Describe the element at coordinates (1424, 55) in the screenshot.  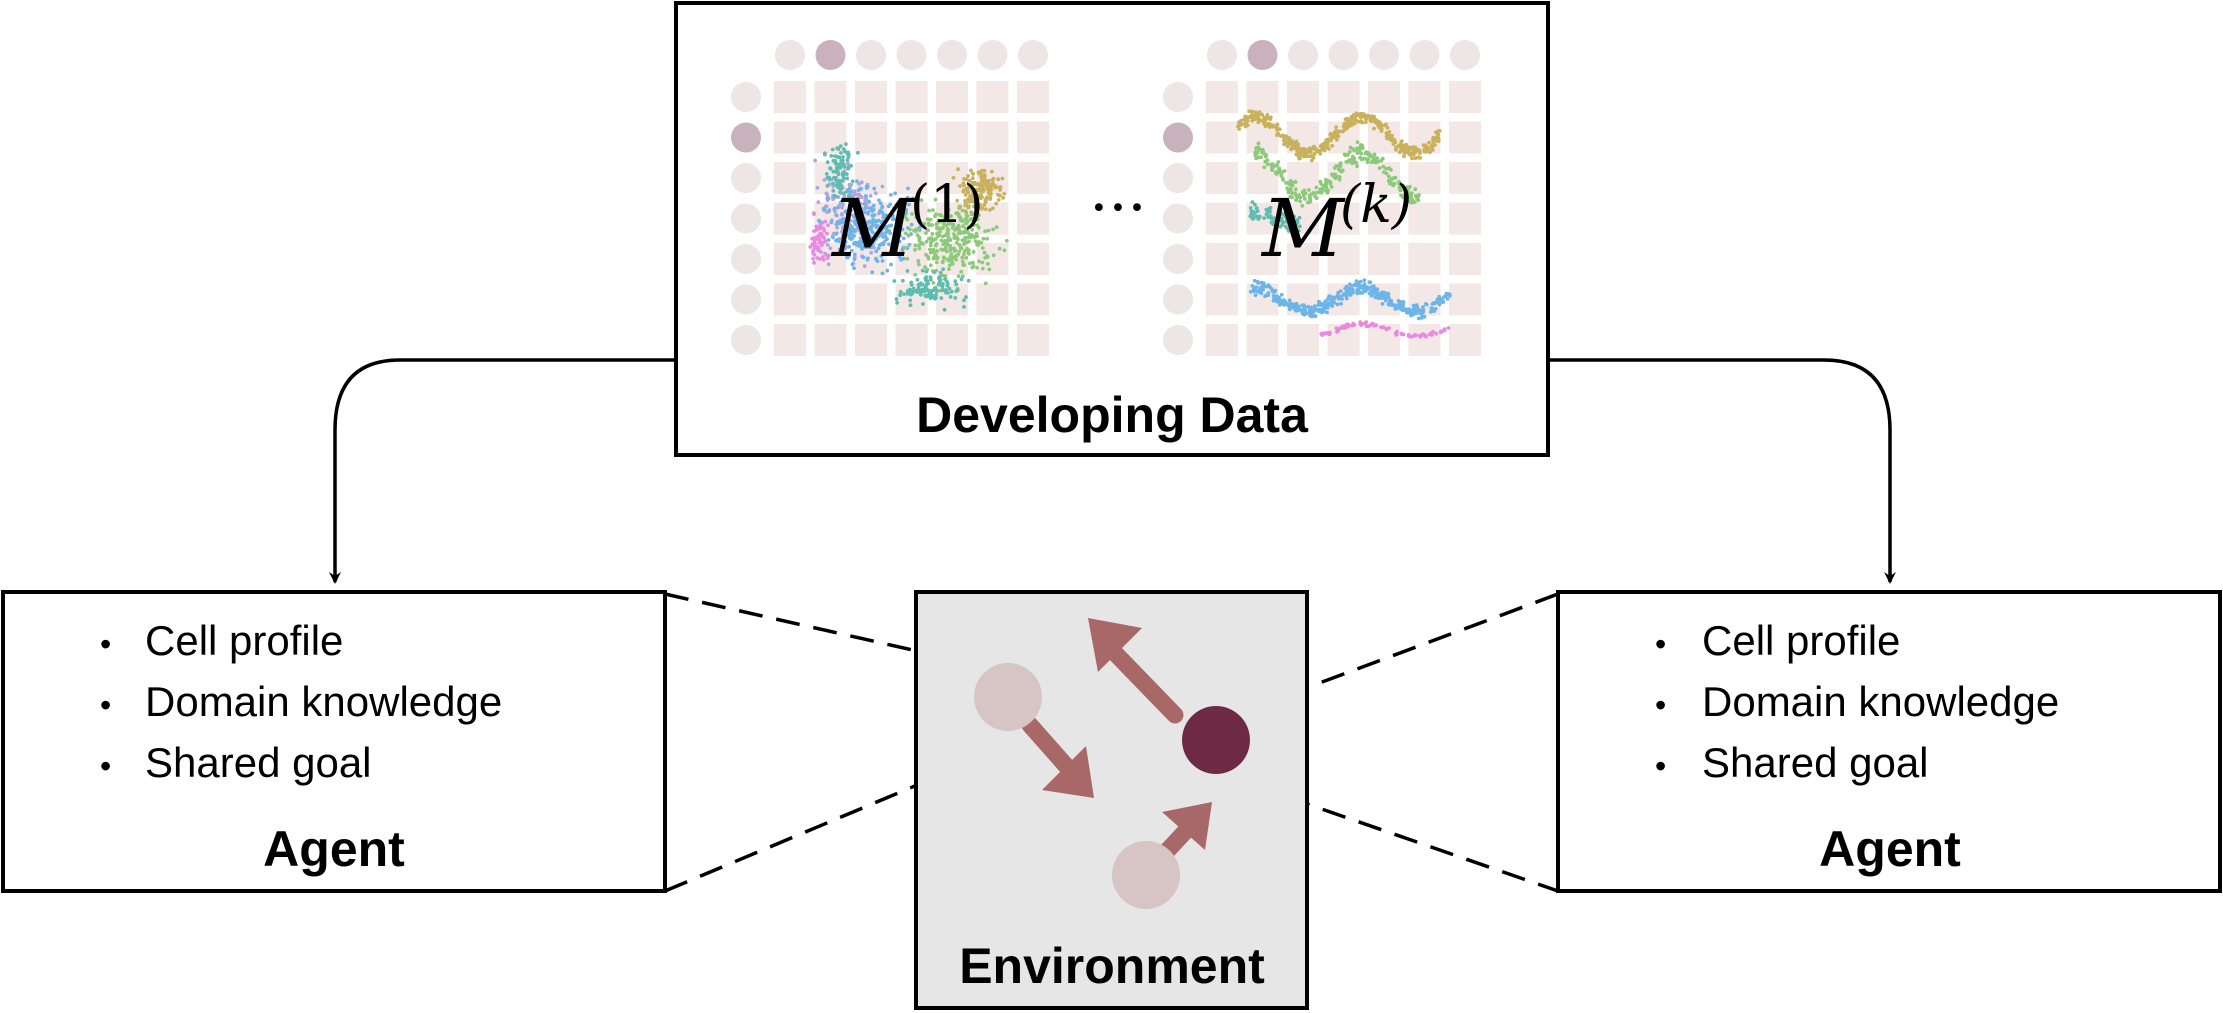
I see `matrix-column-header` at that location.